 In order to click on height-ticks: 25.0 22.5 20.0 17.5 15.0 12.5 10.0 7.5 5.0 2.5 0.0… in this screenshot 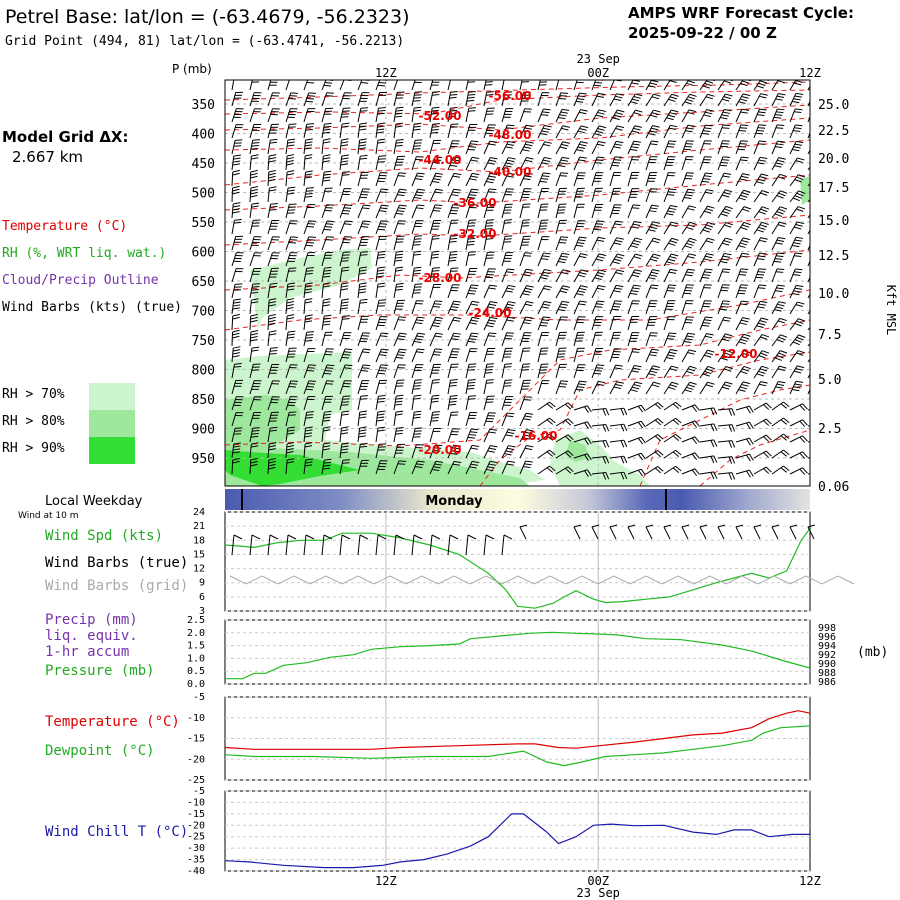, I will do `click(833, 296)`.